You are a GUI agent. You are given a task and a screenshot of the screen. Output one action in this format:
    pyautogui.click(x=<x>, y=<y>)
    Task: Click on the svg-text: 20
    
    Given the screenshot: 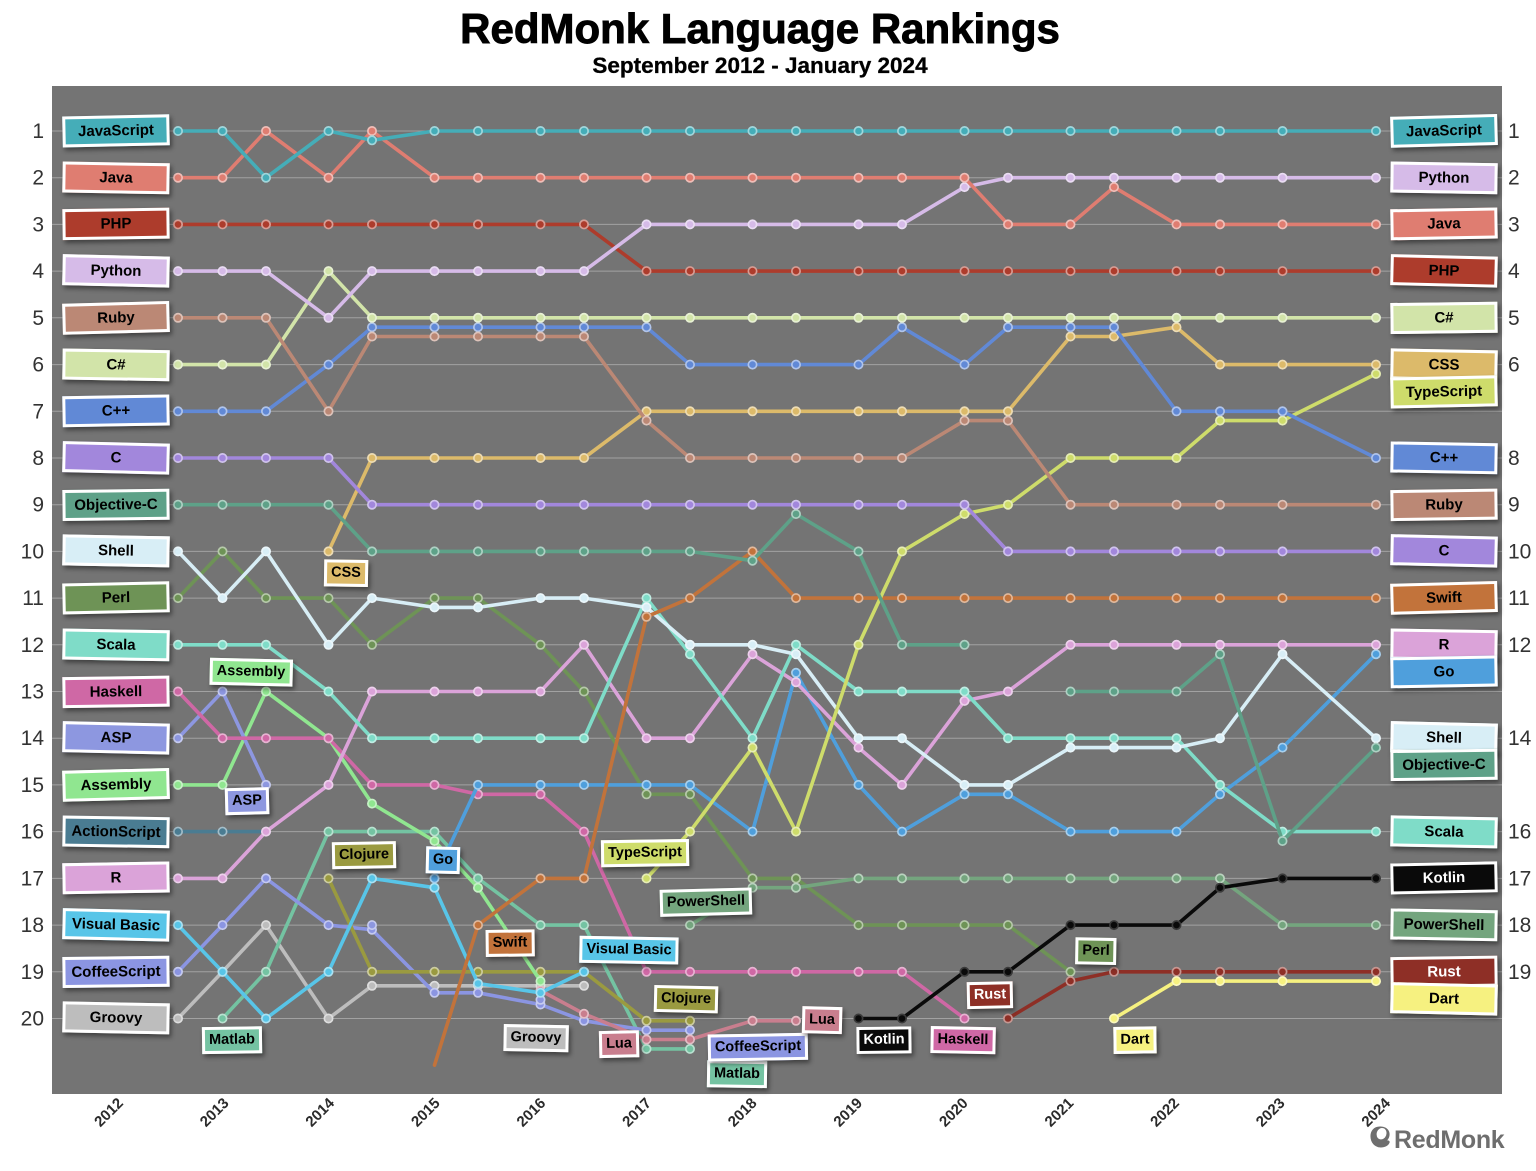 What is the action you would take?
    pyautogui.click(x=32, y=1019)
    